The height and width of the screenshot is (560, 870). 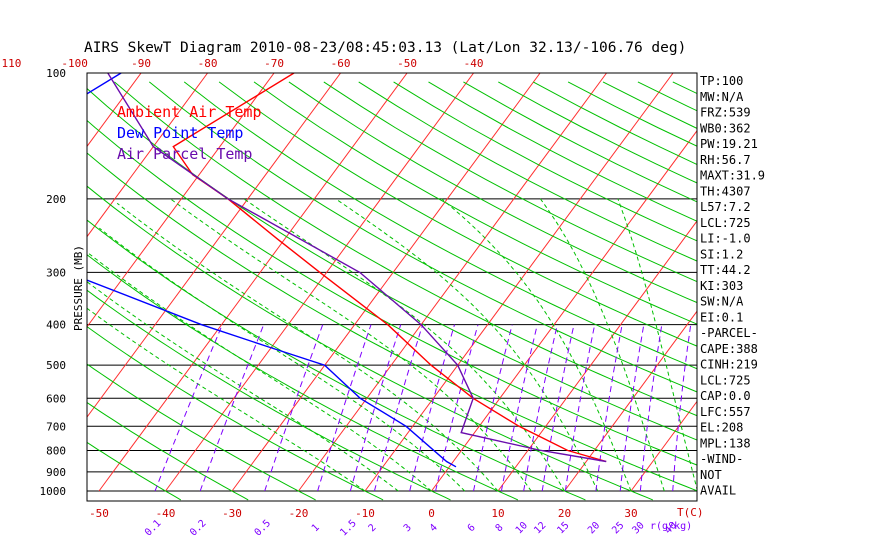 I want to click on mixing-ratio-label: 0.1, so click(x=153, y=528).